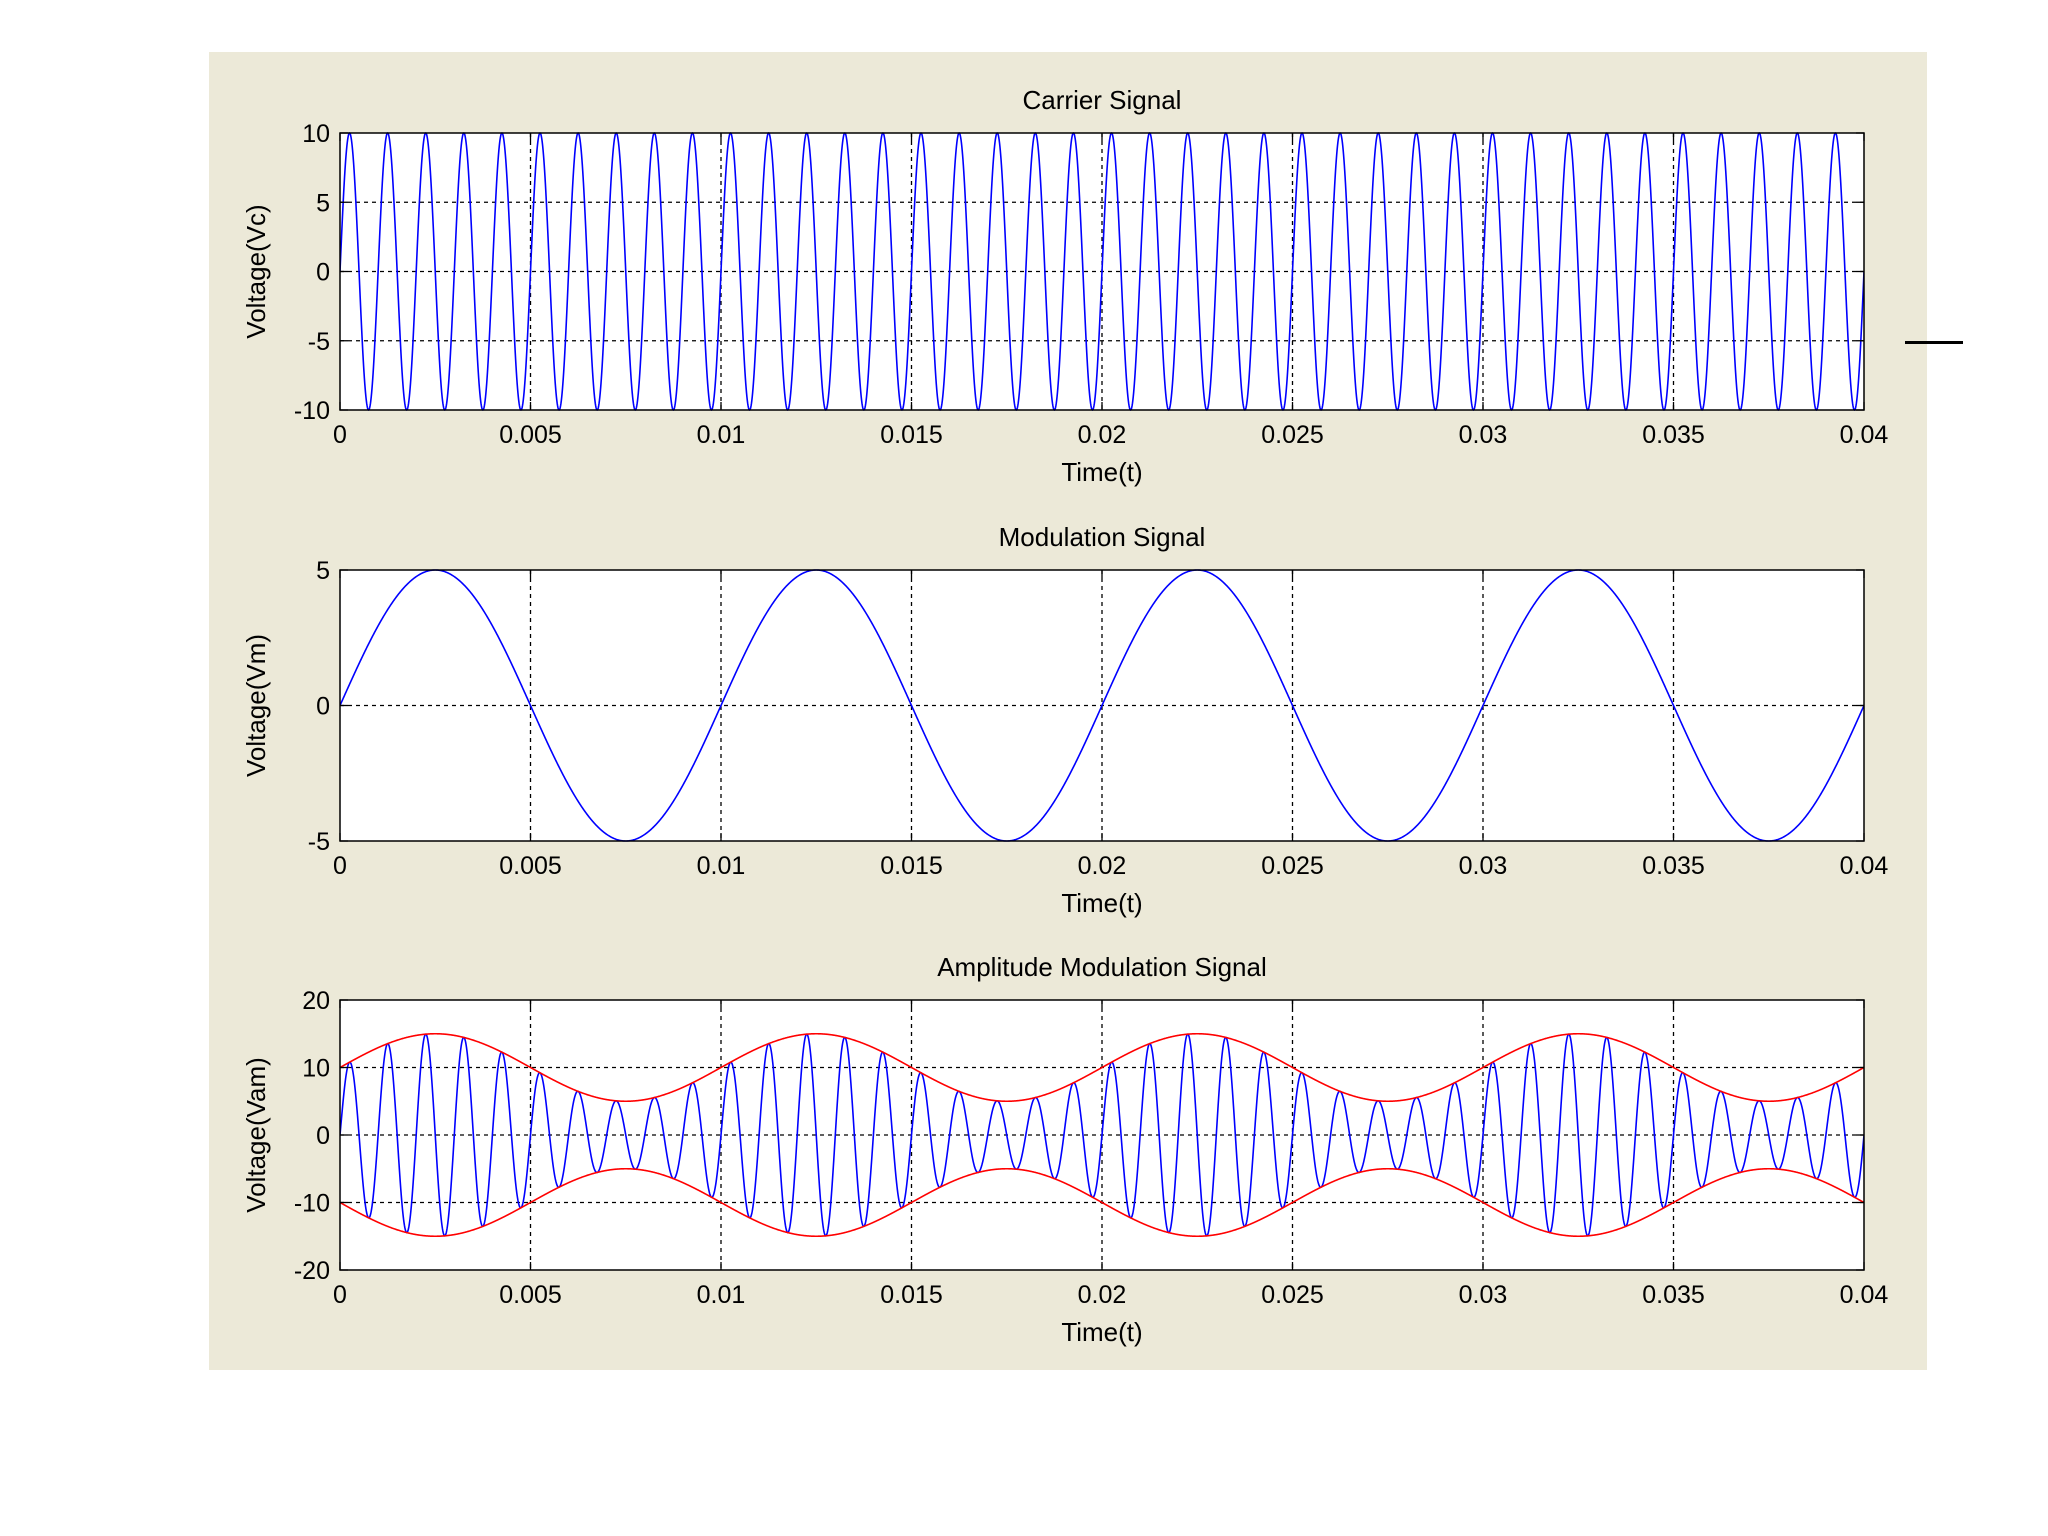 The image size is (2048, 1536). Describe the element at coordinates (256, 705) in the screenshot. I see `y-axis-label: Voltage(Vm)` at that location.